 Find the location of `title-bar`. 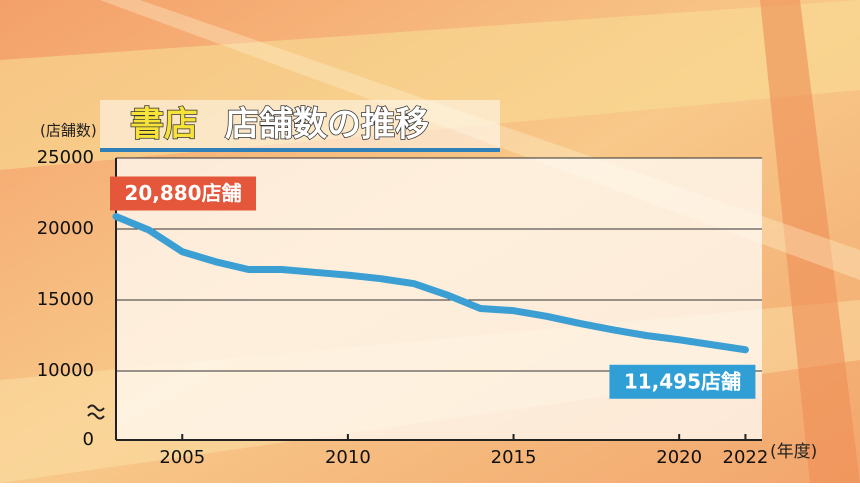

title-bar is located at coordinates (300, 125).